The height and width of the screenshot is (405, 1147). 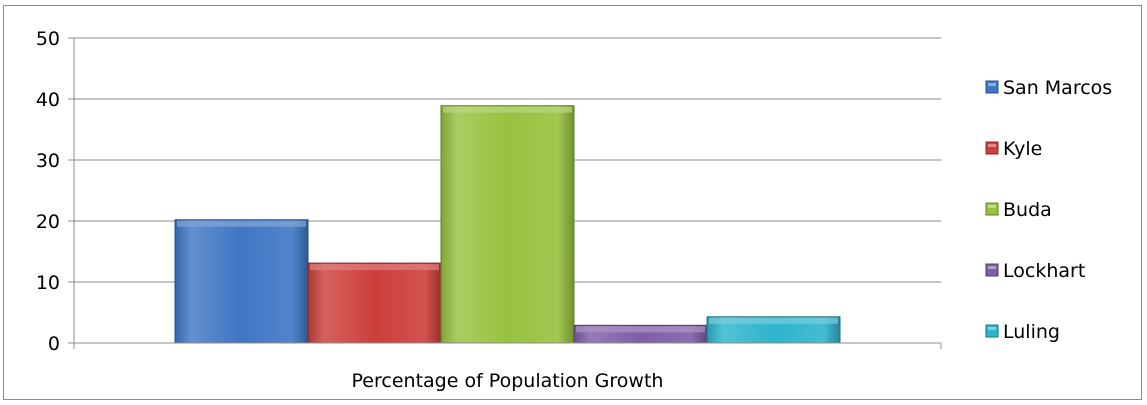 What do you see at coordinates (48, 283) in the screenshot?
I see `y-tick-label: 10` at bounding box center [48, 283].